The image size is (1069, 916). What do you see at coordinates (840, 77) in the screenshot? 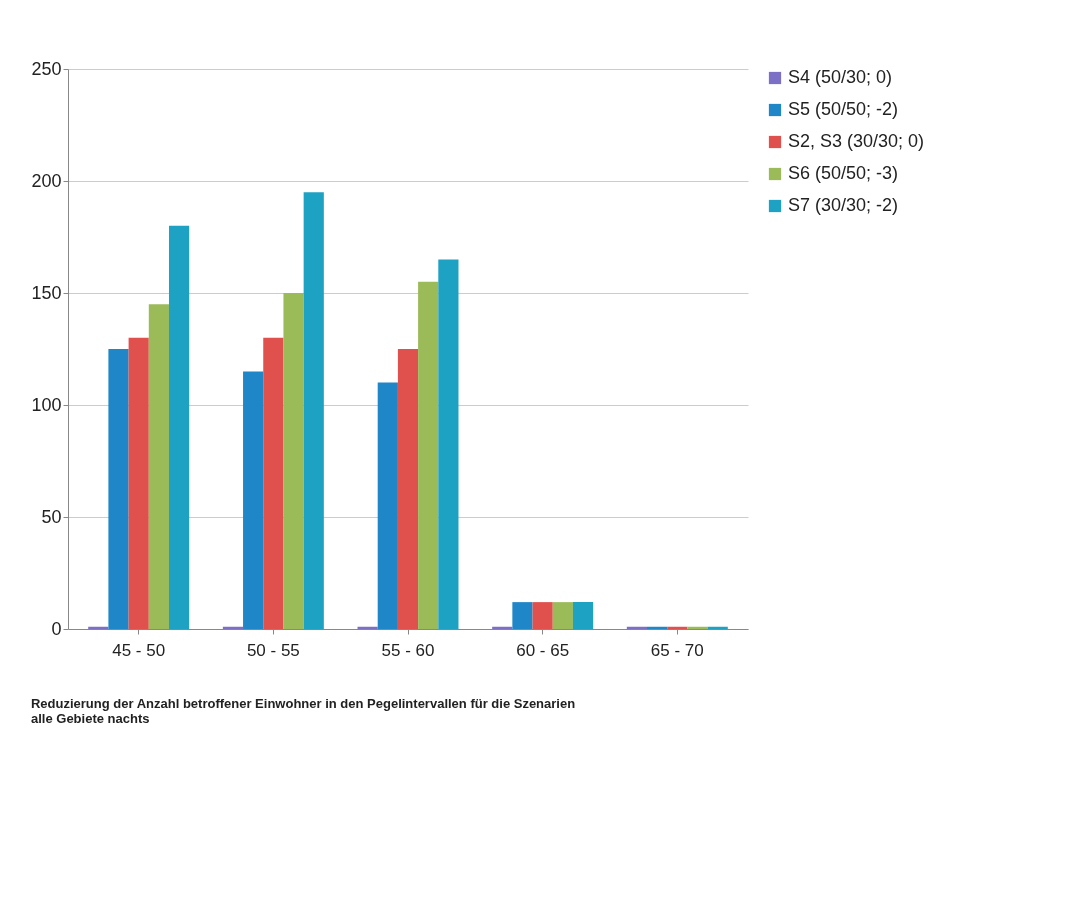
I see `legend-label: S4 (50/30; 0)` at bounding box center [840, 77].